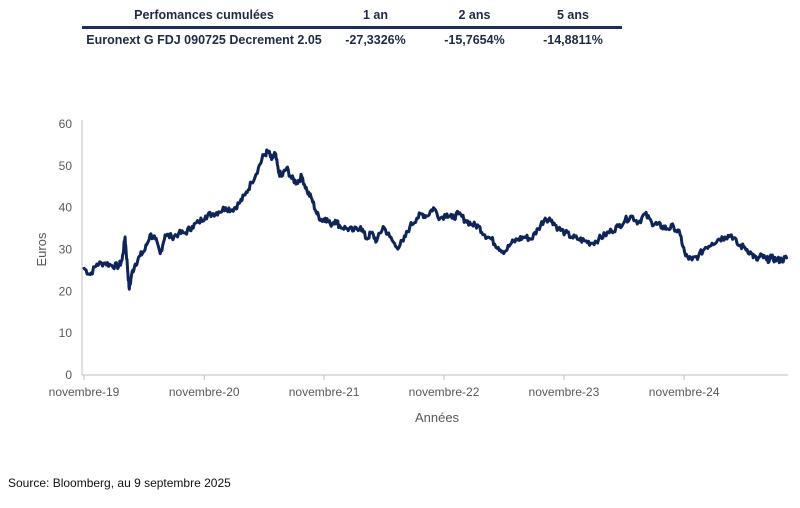  I want to click on perf-2-ans: -15,7654%, so click(474, 40).